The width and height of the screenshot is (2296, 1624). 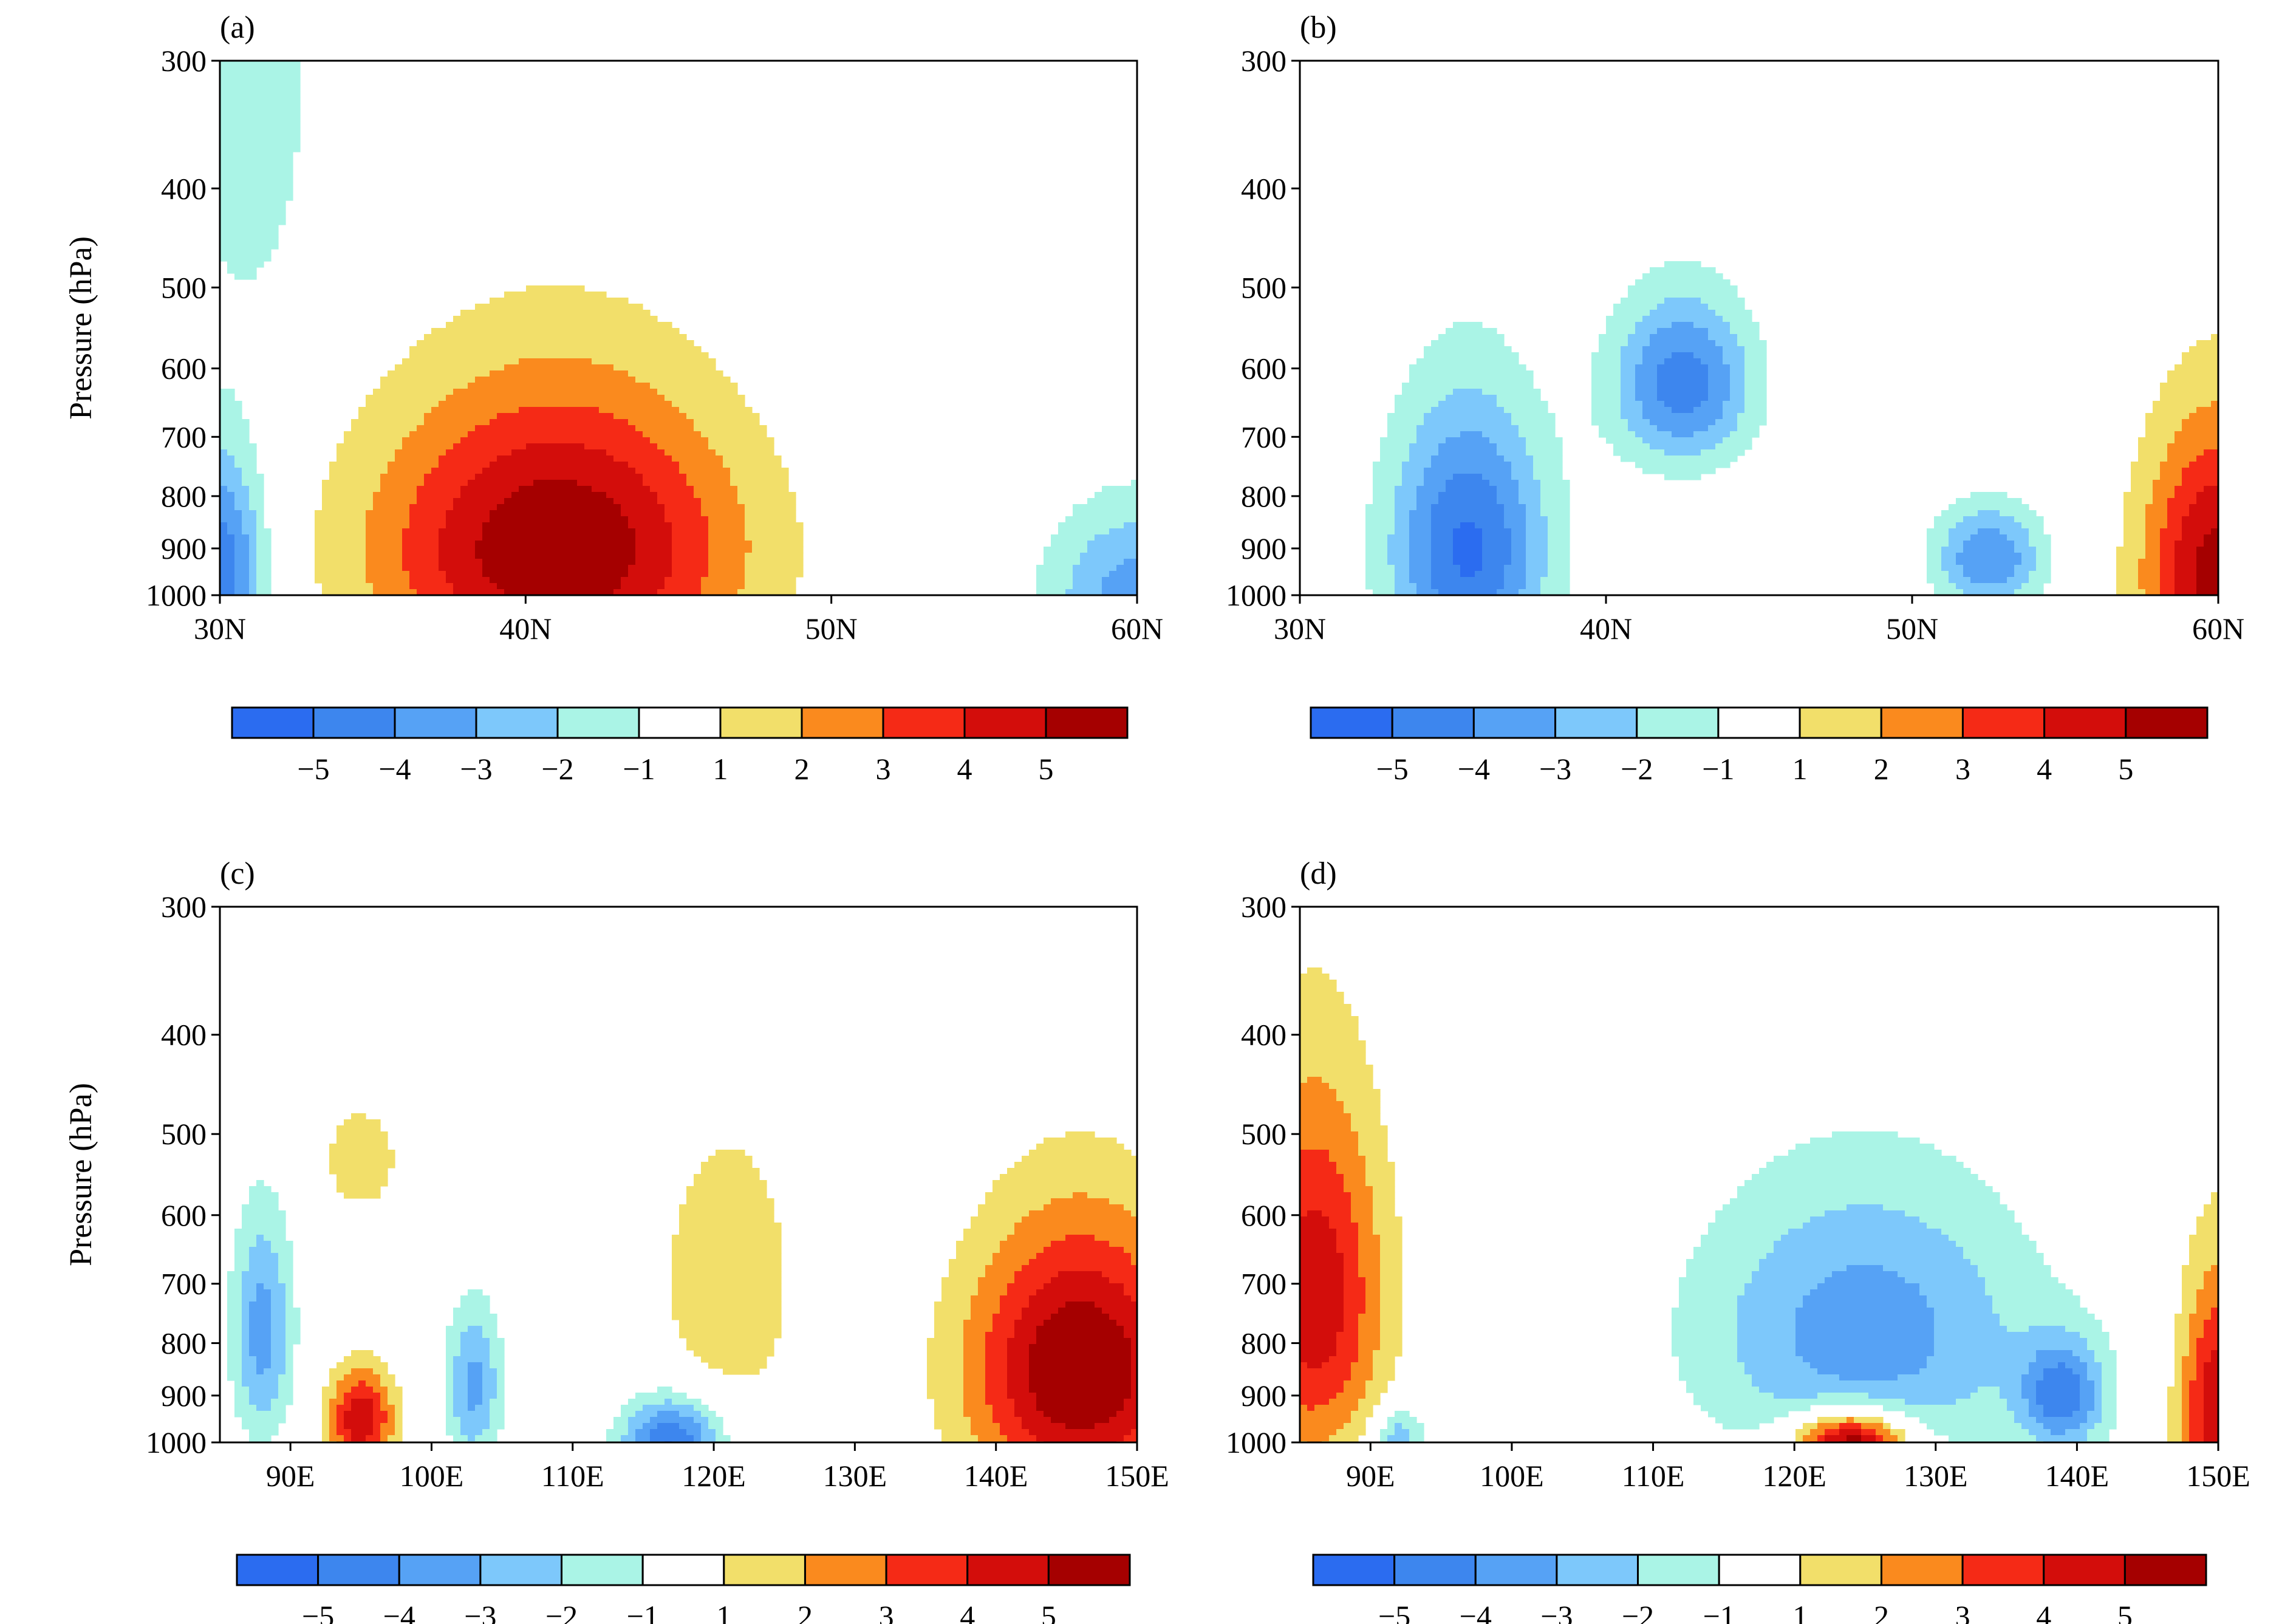 I want to click on x-tick-label: 120E, so click(x=1794, y=1476).